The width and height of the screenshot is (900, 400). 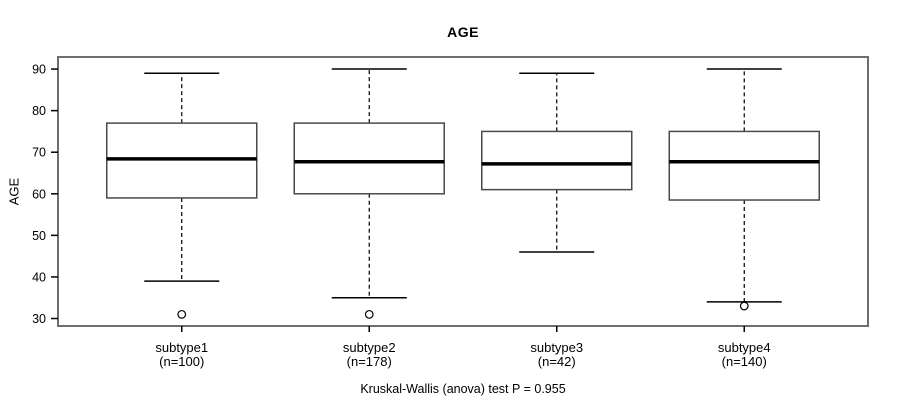 I want to click on category-label: subtype4, so click(x=744, y=347).